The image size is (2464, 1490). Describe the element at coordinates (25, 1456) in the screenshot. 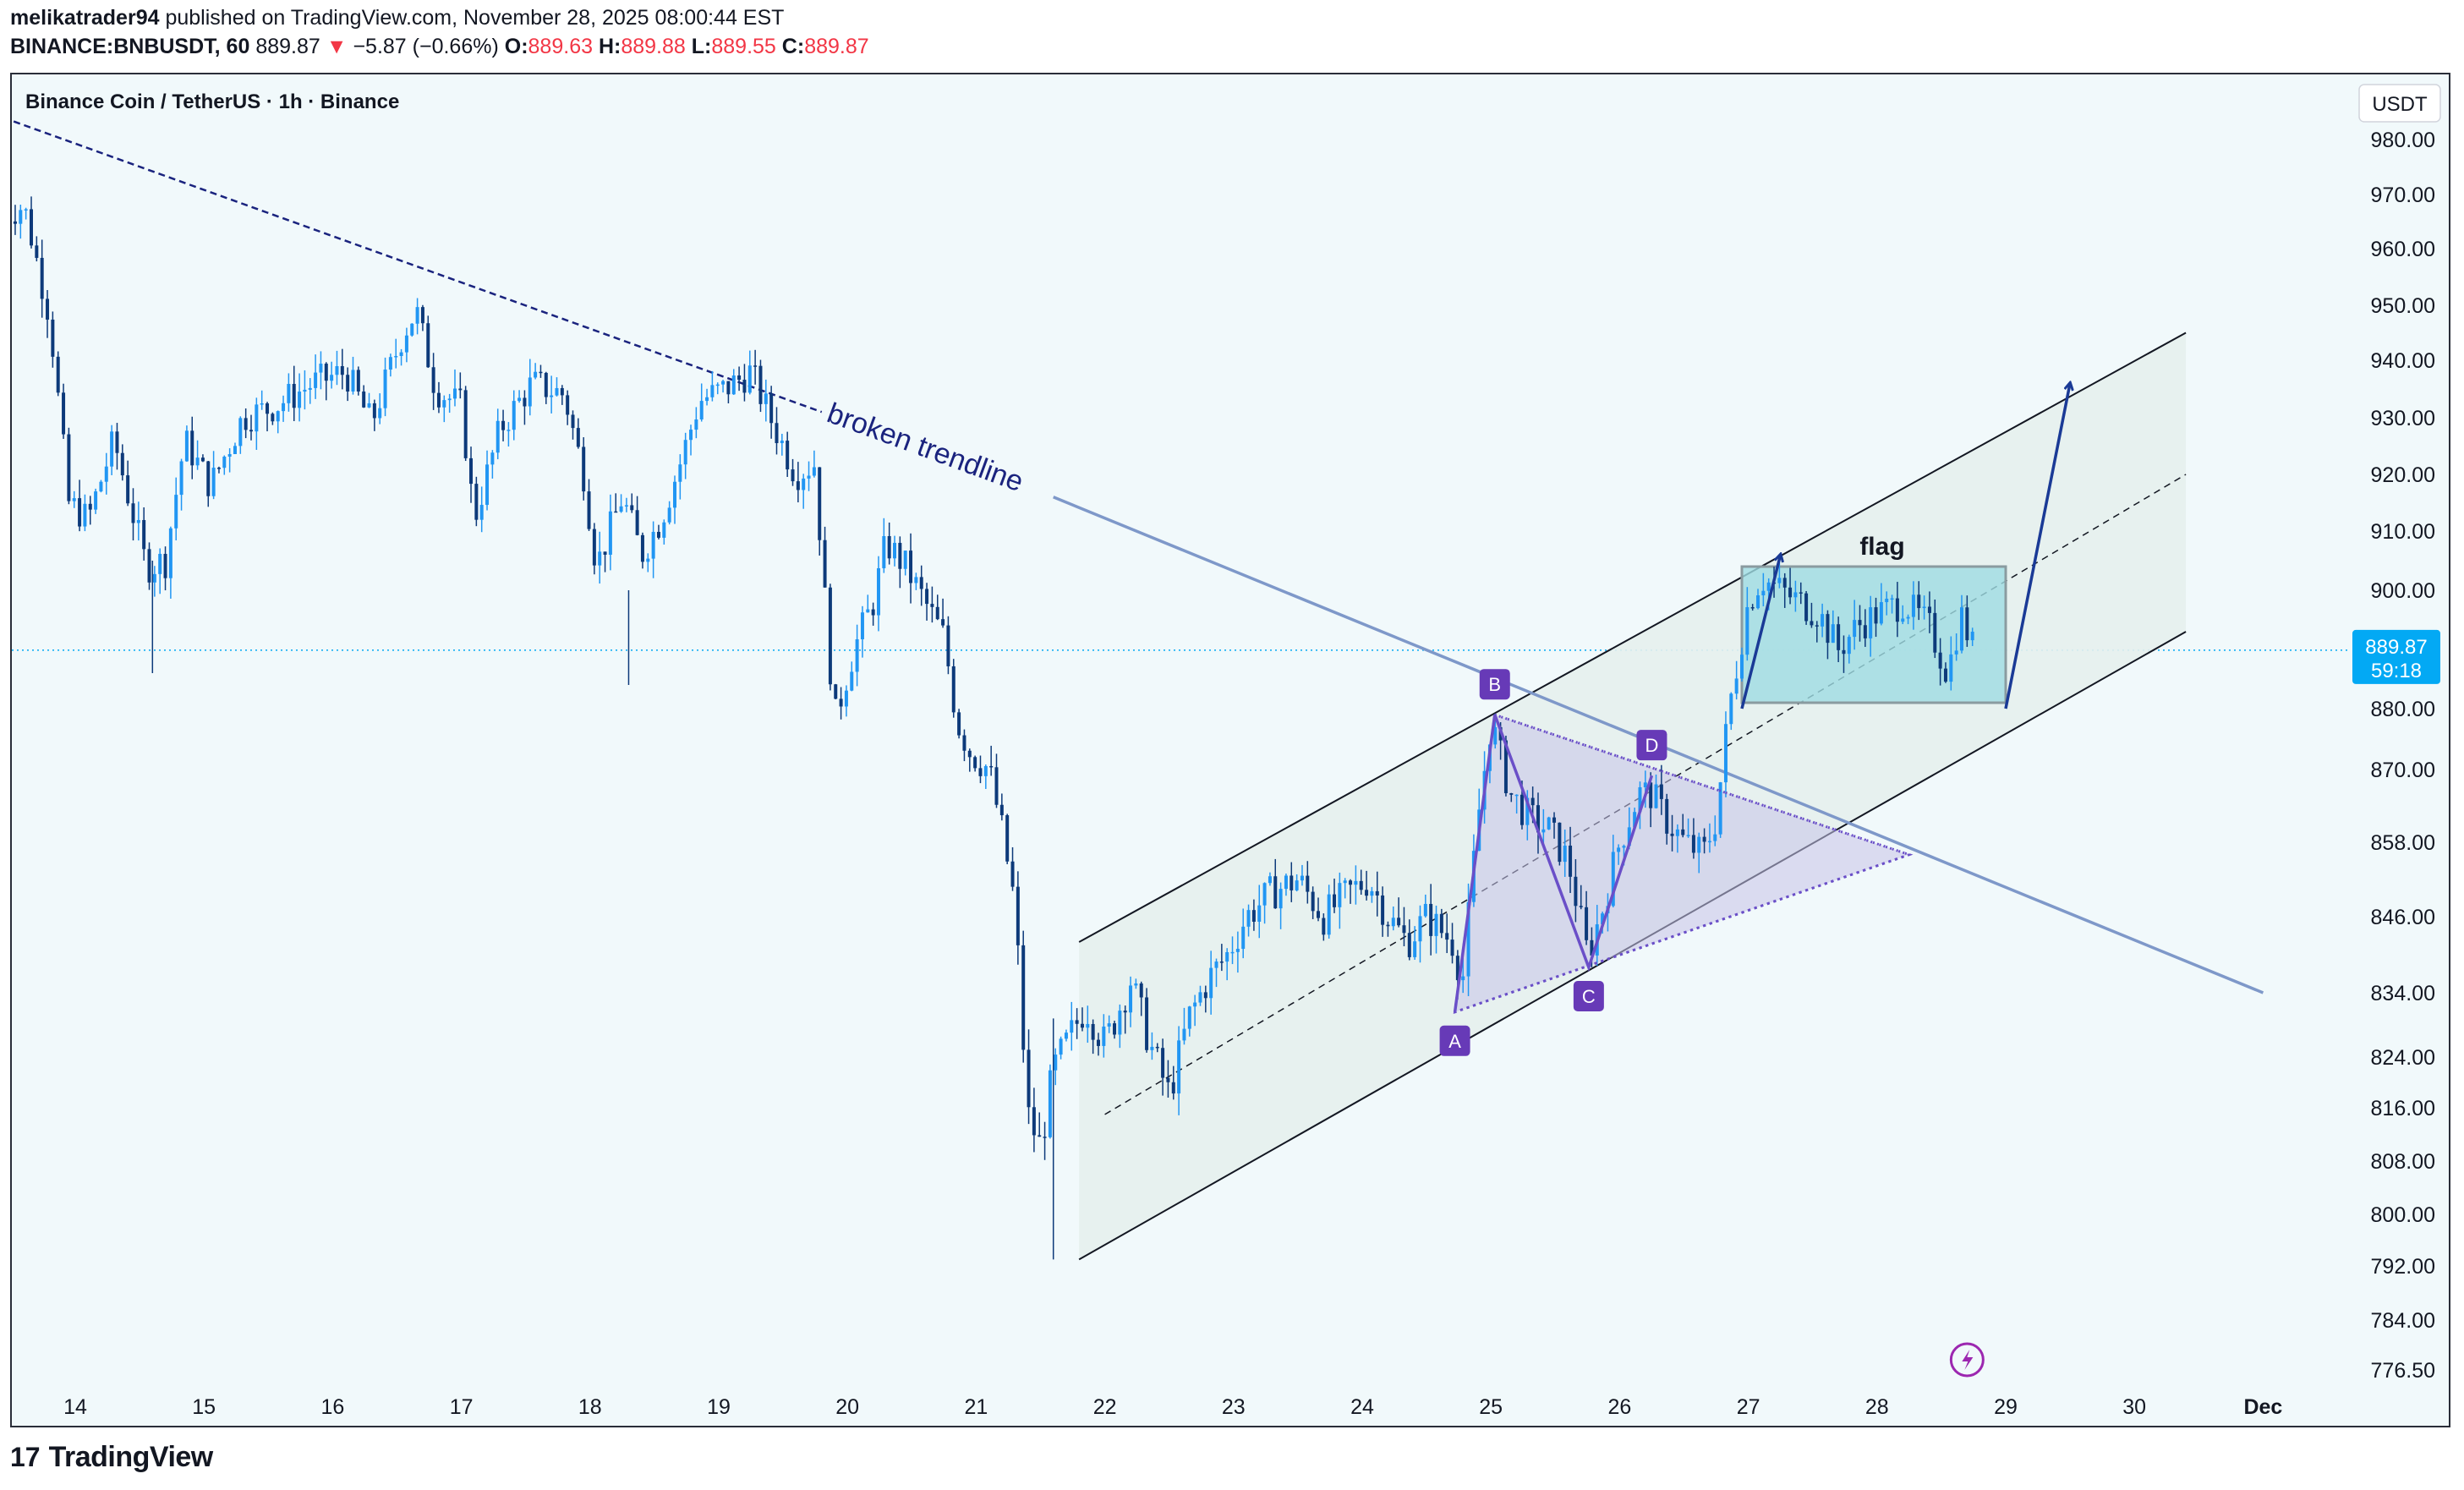

I see `tradingview-logo-icon: 17` at that location.